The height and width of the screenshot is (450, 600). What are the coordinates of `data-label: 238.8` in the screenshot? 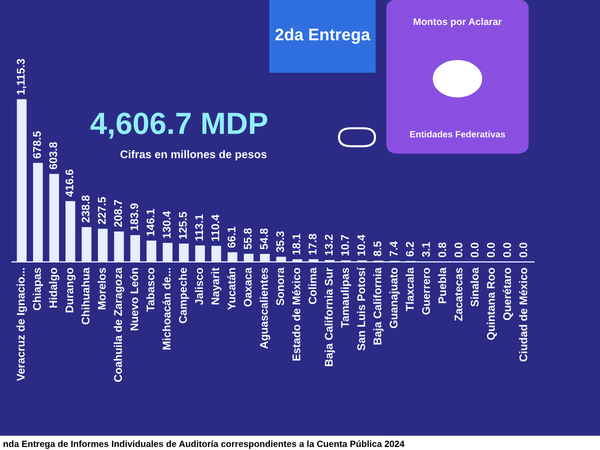 It's located at (86, 209).